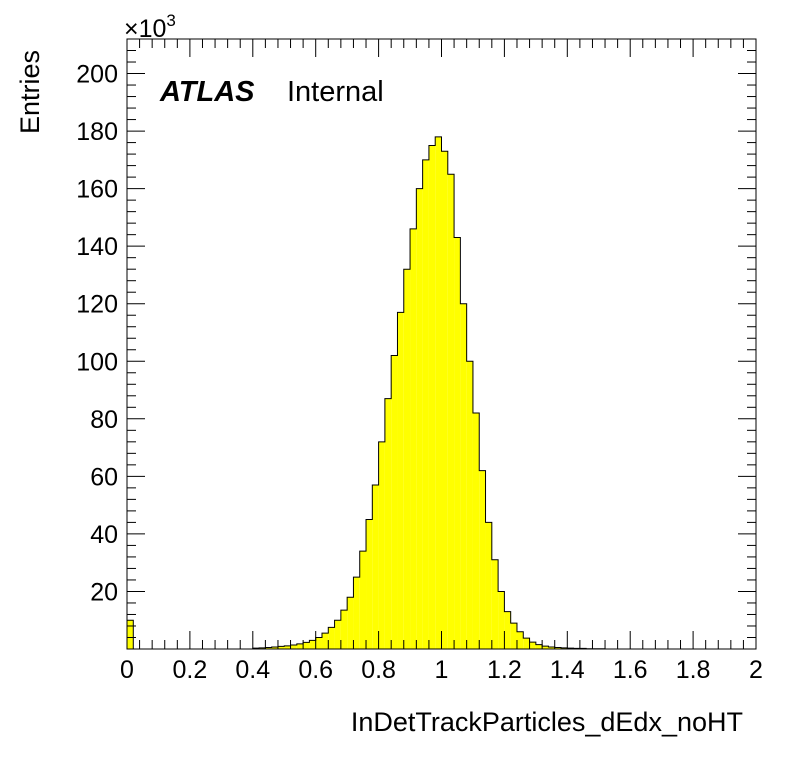 Image resolution: width=796 pixels, height=772 pixels. Describe the element at coordinates (97, 334) in the screenshot. I see `y-tick-labels: 20 40 60 80 100 120 140 160 180 200` at that location.